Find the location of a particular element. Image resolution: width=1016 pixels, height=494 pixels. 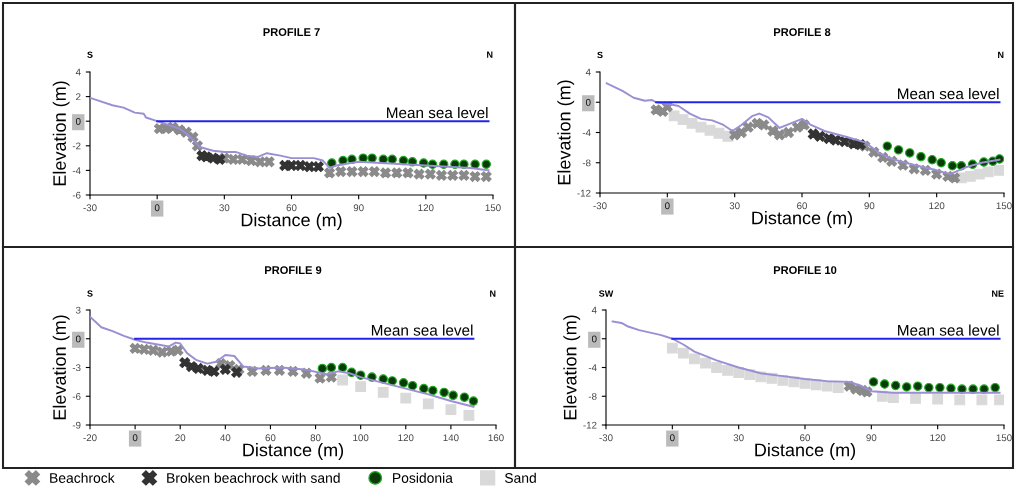

y-tick-label: -3 is located at coordinates (76, 368).